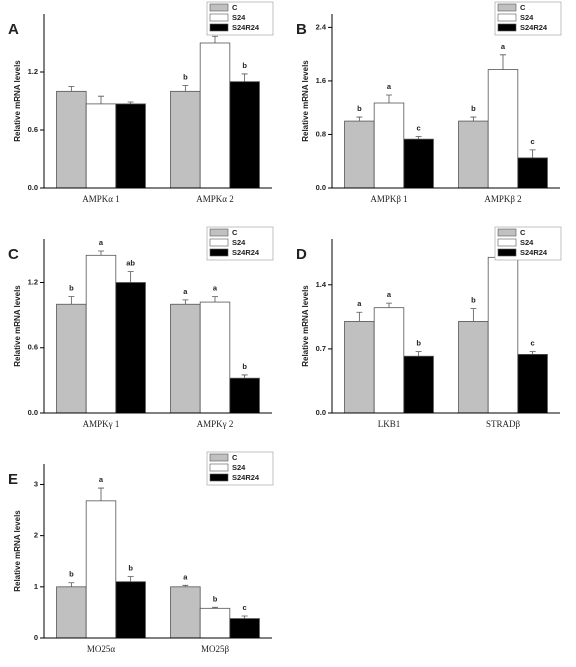 The height and width of the screenshot is (667, 576). I want to click on panel-label: C, so click(13, 254).